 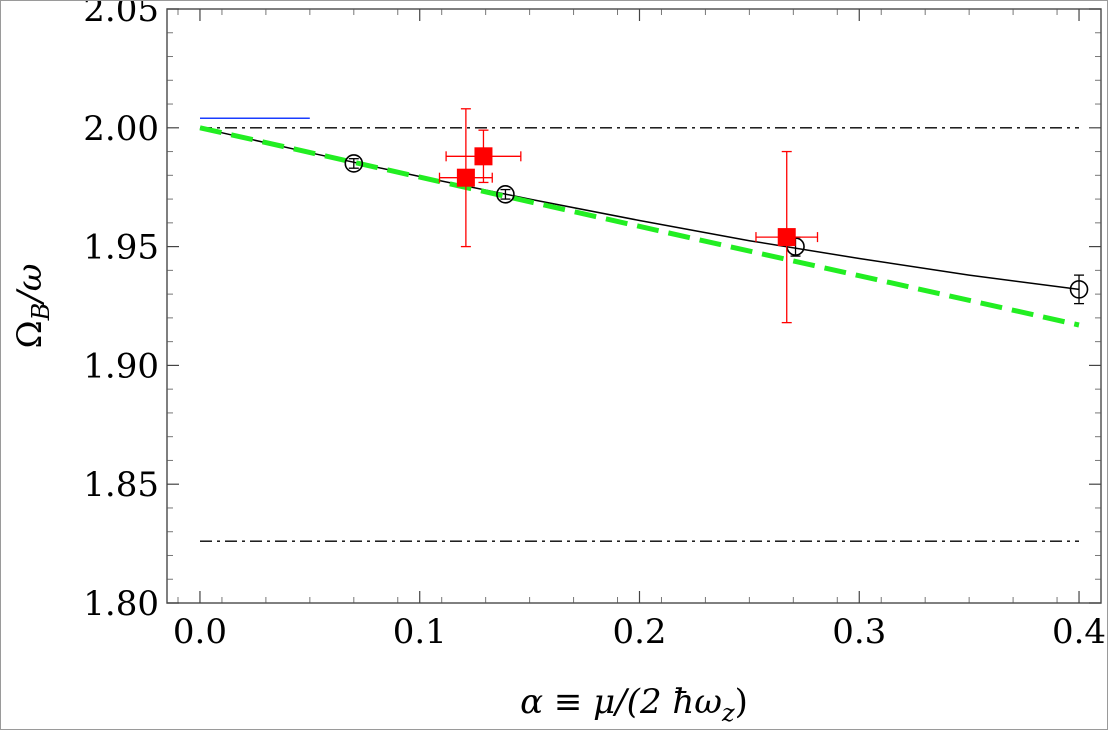 I want to click on x-axis-title-sub: z, so click(x=728, y=713).